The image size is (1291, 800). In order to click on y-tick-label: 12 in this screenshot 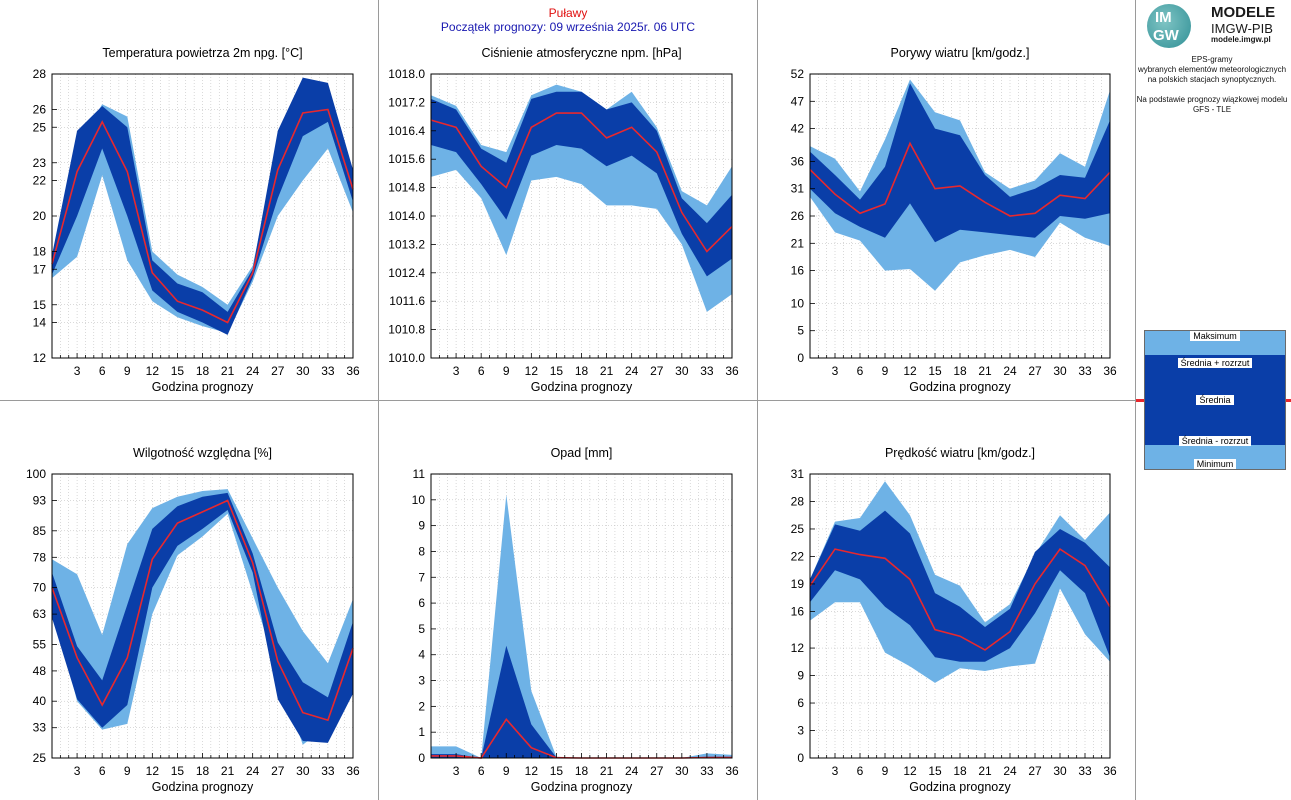, I will do `click(40, 358)`.